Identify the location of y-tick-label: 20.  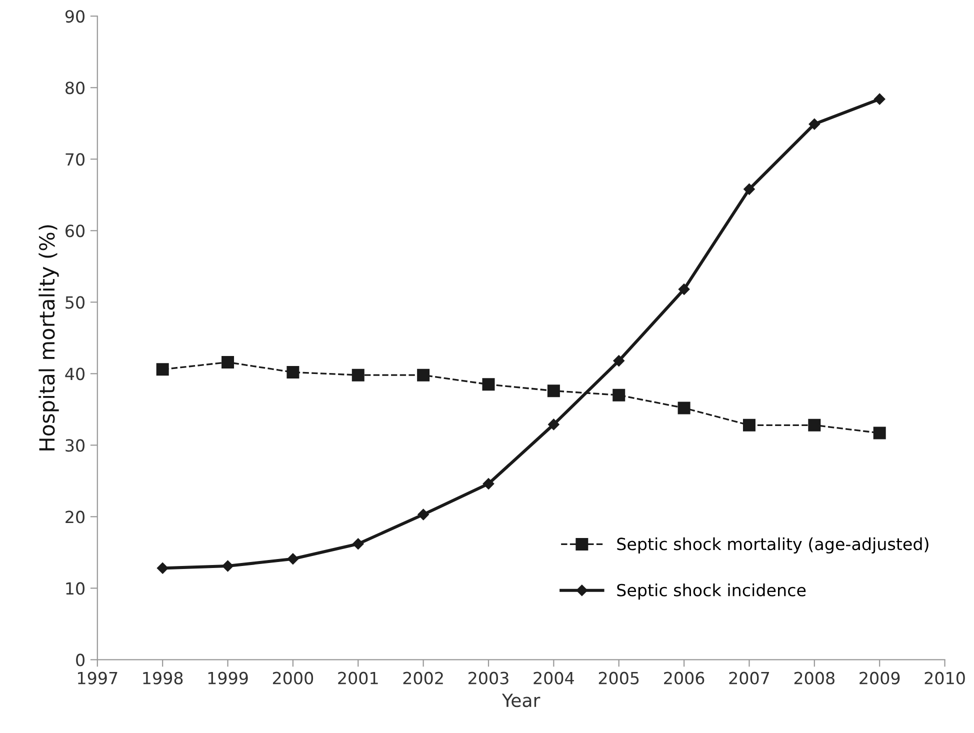
(75, 517).